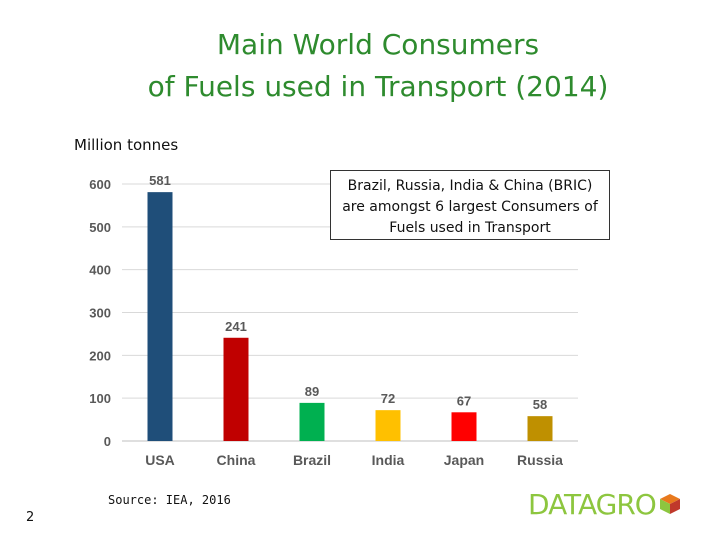  Describe the element at coordinates (100, 270) in the screenshot. I see `y-tick-label: 400` at that location.